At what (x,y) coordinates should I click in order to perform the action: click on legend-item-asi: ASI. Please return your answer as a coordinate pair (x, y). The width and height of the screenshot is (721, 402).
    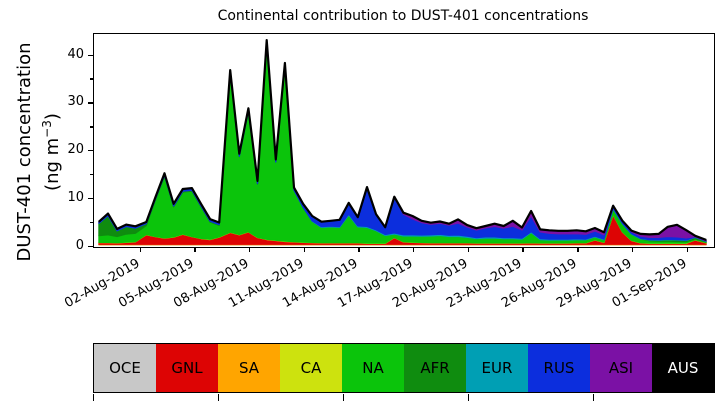
    Looking at the image, I should click on (621, 368).